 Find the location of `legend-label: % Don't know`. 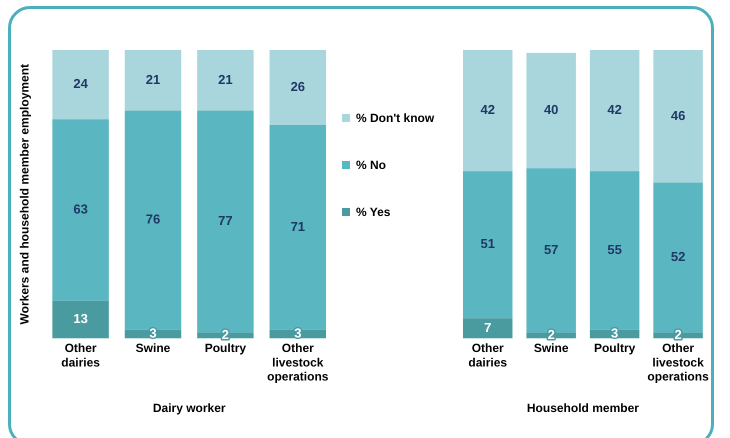

legend-label: % Don't know is located at coordinates (395, 117).